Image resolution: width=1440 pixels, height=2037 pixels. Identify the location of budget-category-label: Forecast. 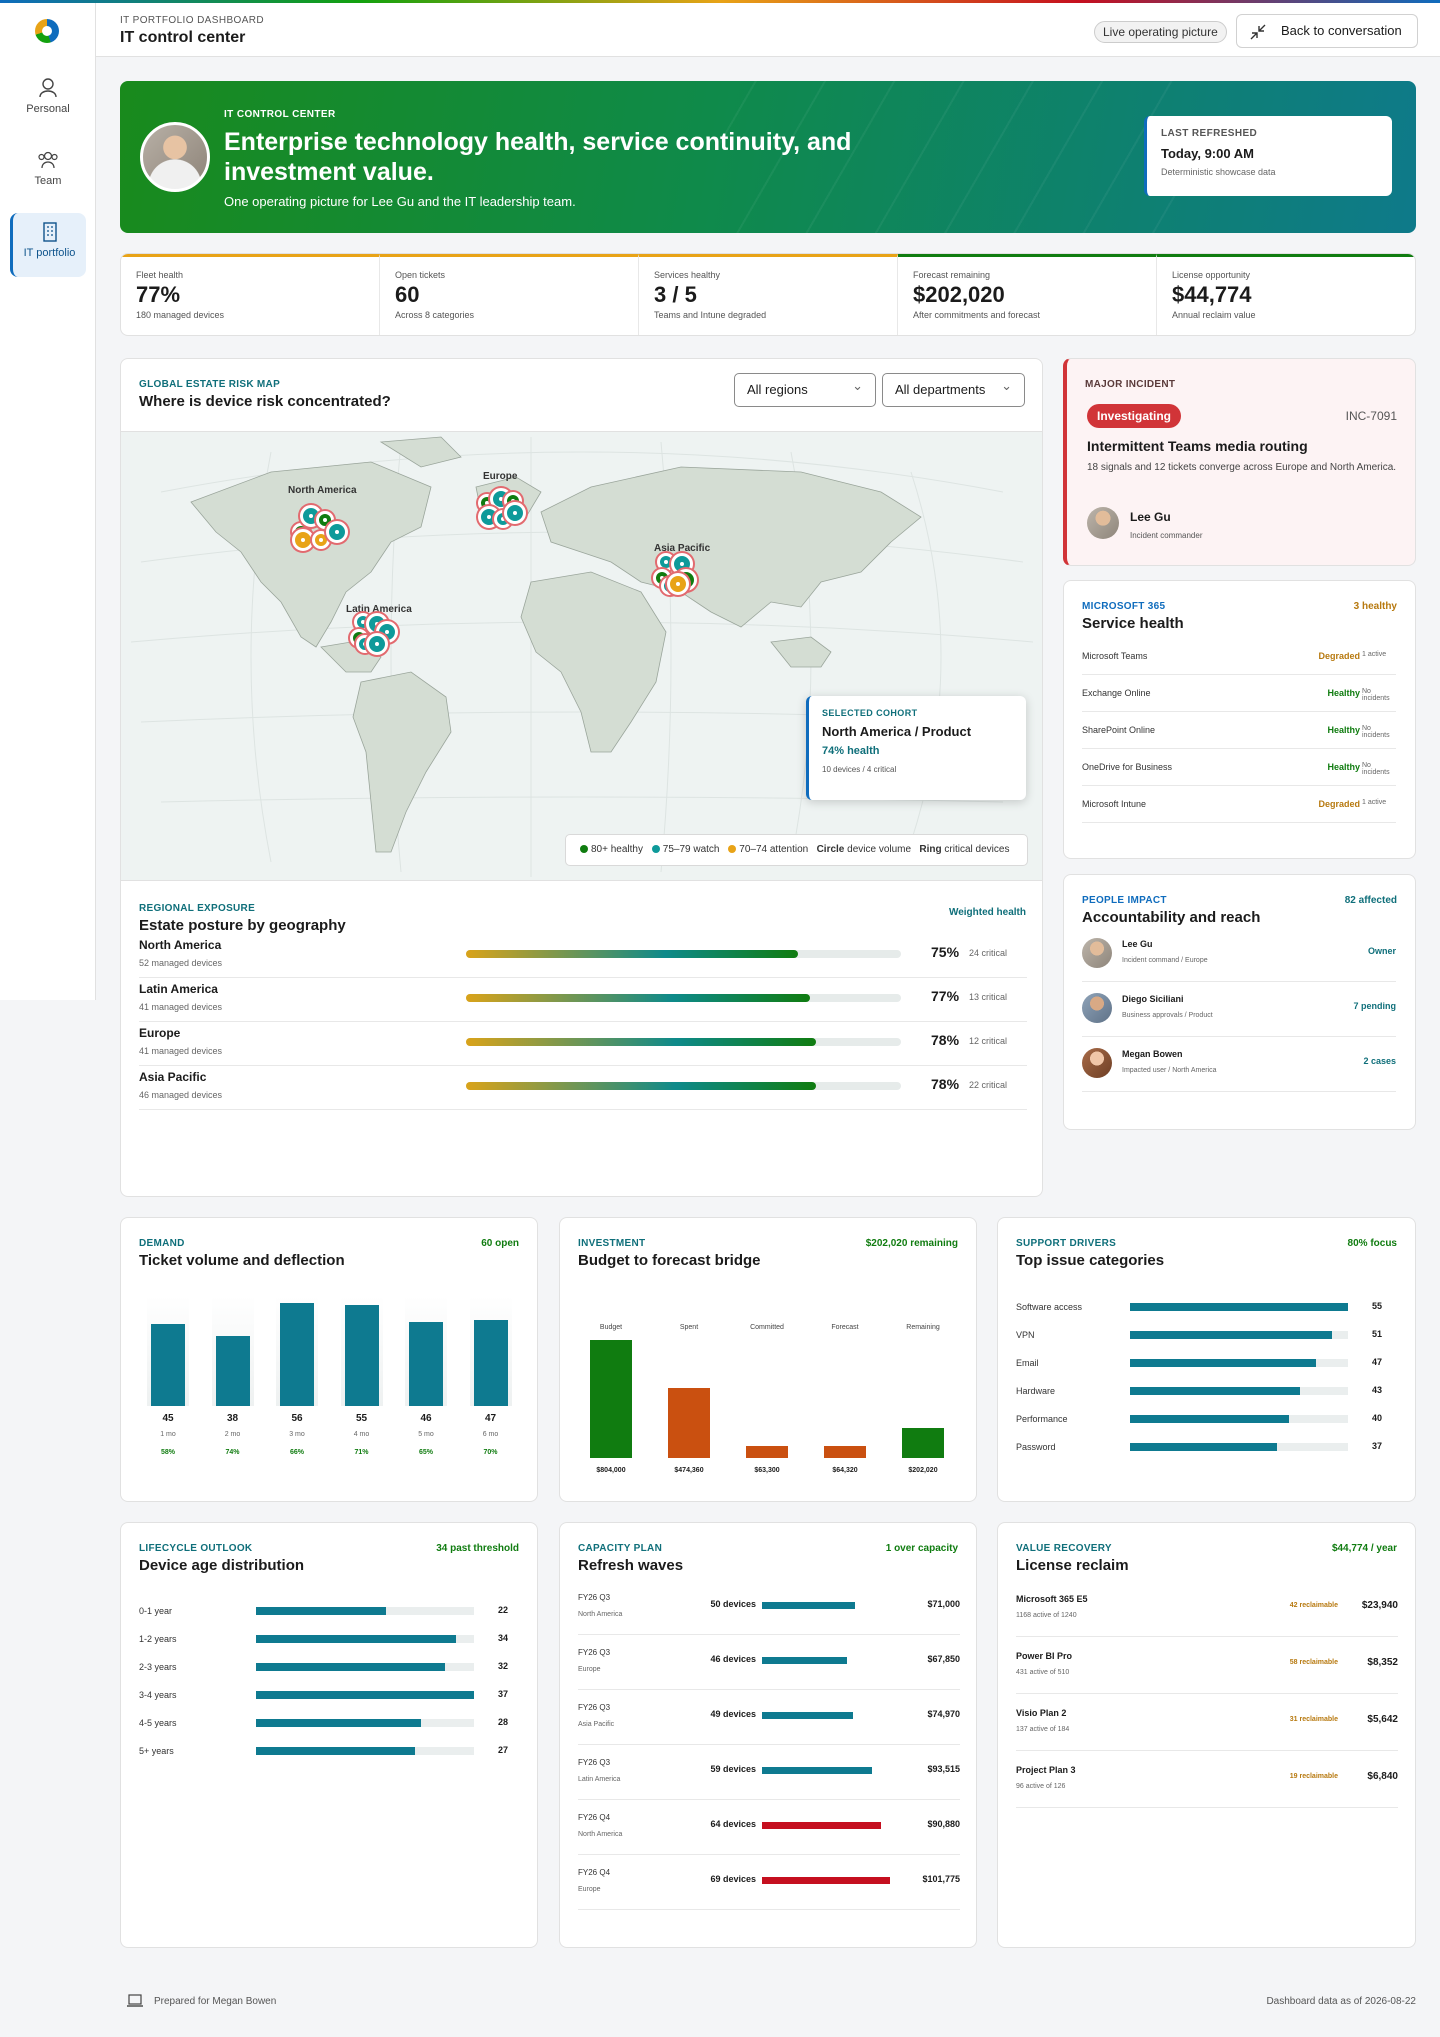
(845, 1327).